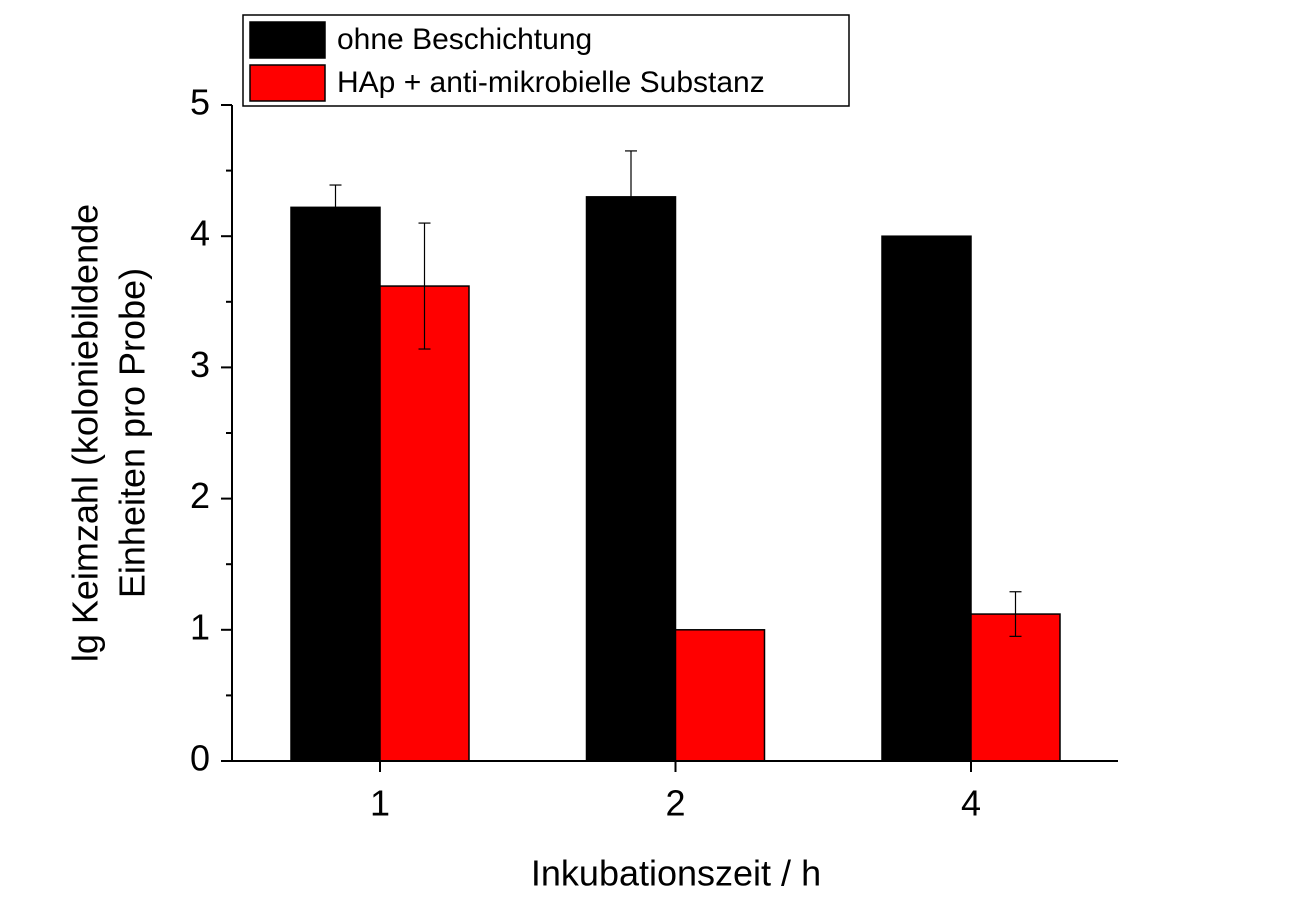  Describe the element at coordinates (675, 803) in the screenshot. I see `x-tick-label: 2` at that location.